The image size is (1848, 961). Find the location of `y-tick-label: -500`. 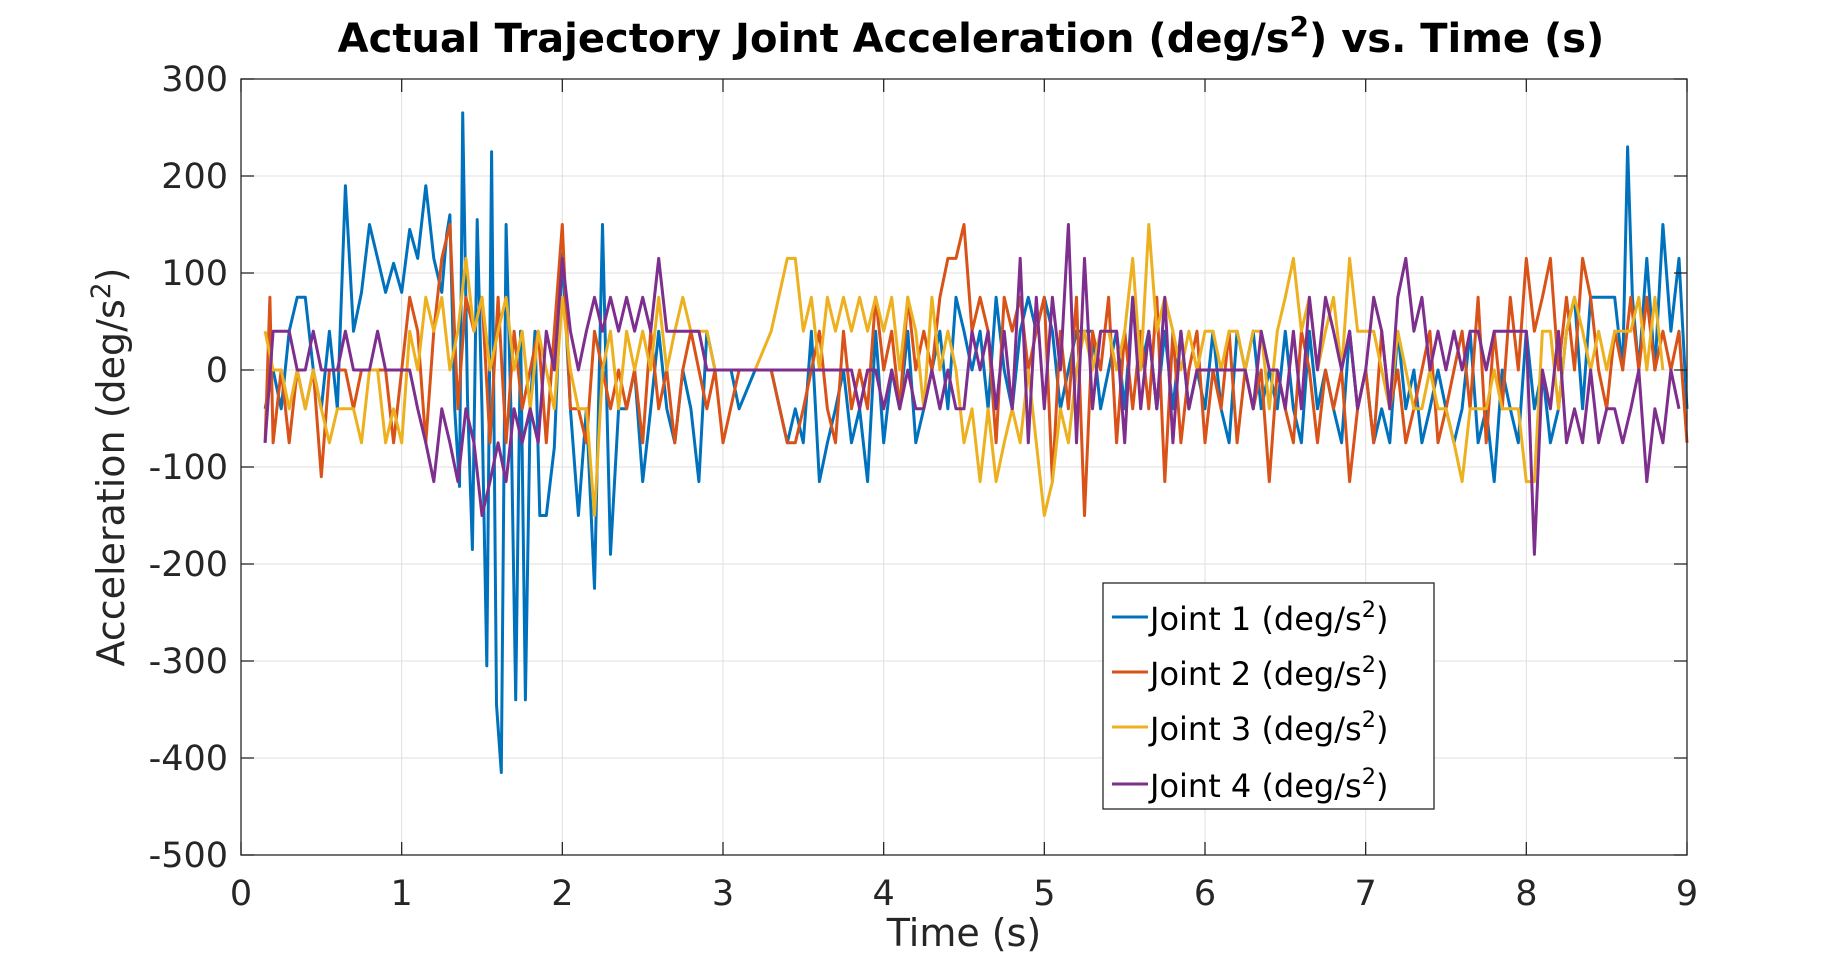

y-tick-label: -500 is located at coordinates (188, 856).